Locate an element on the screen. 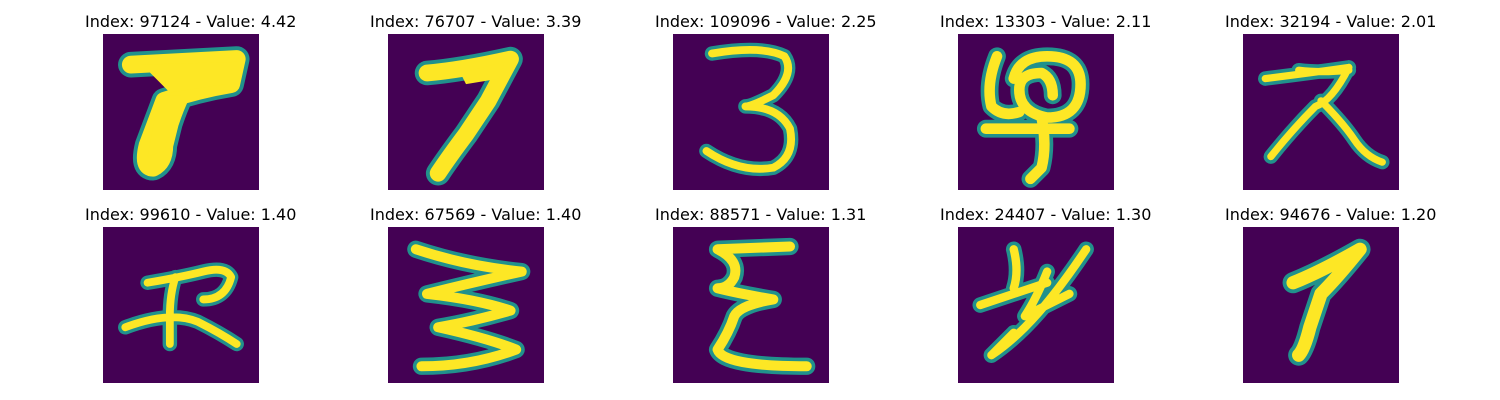  glyph-13303-image is located at coordinates (1036, 112).